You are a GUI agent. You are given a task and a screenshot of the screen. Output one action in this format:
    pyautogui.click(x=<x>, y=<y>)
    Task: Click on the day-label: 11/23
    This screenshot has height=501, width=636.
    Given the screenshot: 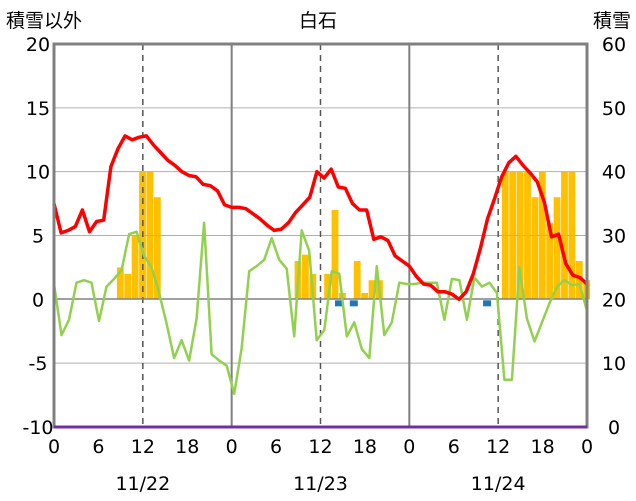 What is the action you would take?
    pyautogui.click(x=320, y=484)
    